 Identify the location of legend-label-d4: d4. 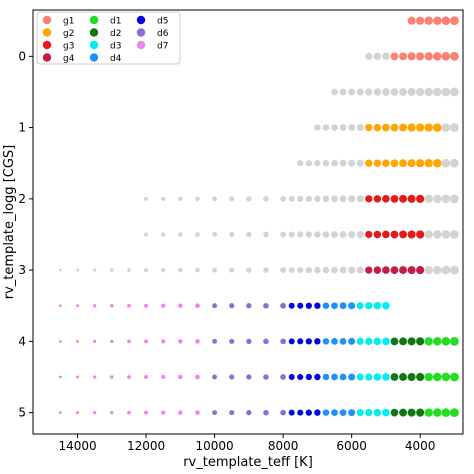
(116, 59).